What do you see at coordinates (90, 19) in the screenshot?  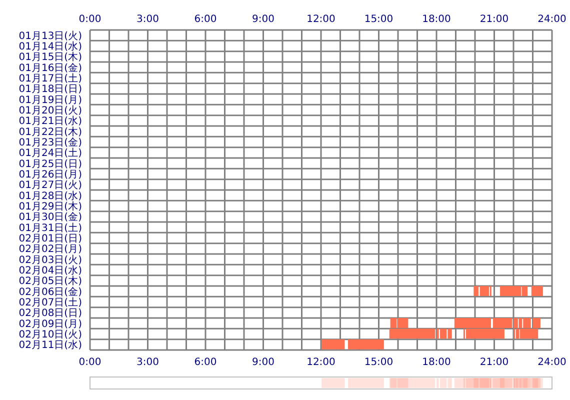 I see `x2-tick-label: 0:00` at bounding box center [90, 19].